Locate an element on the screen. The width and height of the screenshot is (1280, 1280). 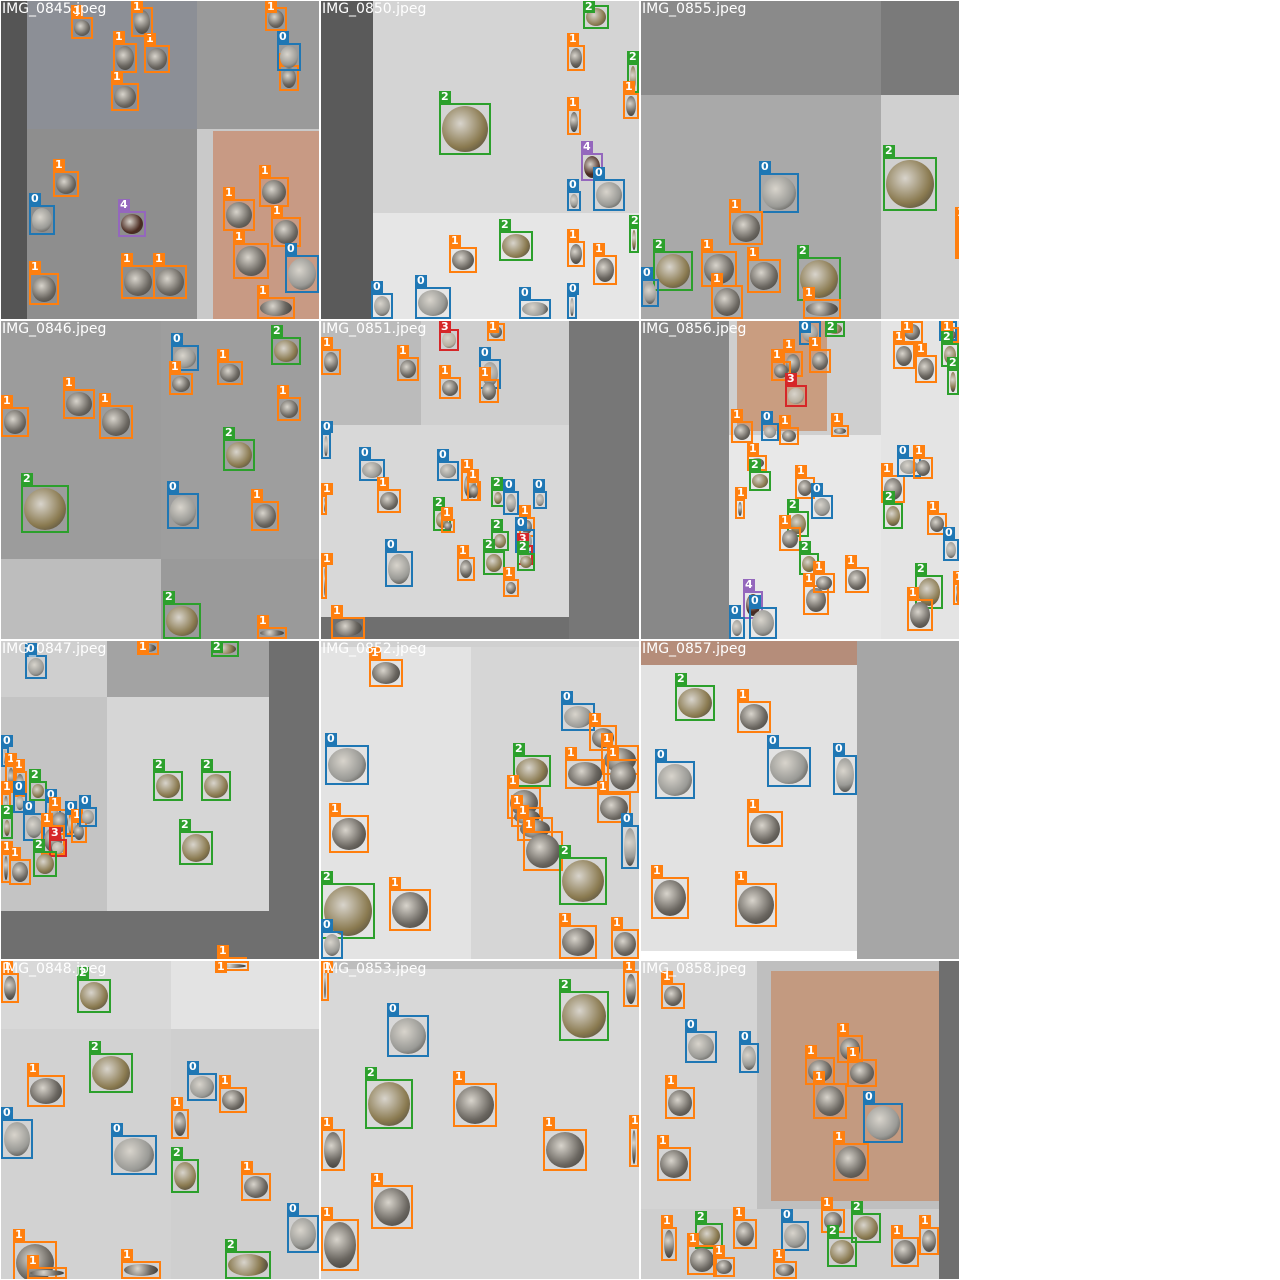
filename-label: IMG_0848.jpeg is located at coordinates (54, 969).